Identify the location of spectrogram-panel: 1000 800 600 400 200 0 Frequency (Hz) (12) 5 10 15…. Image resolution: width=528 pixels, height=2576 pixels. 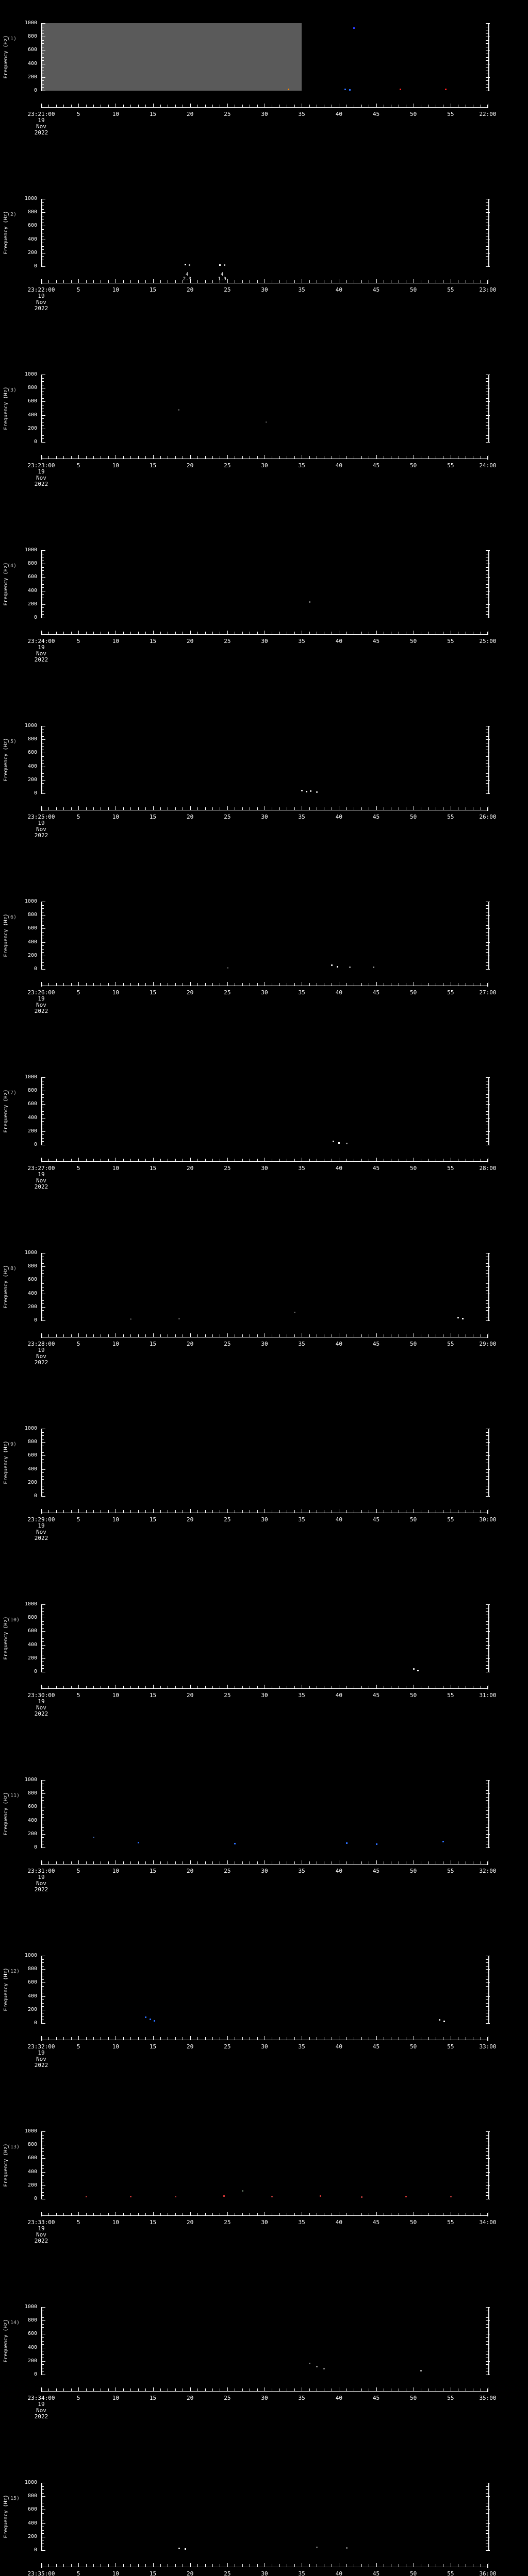
(264, 2020).